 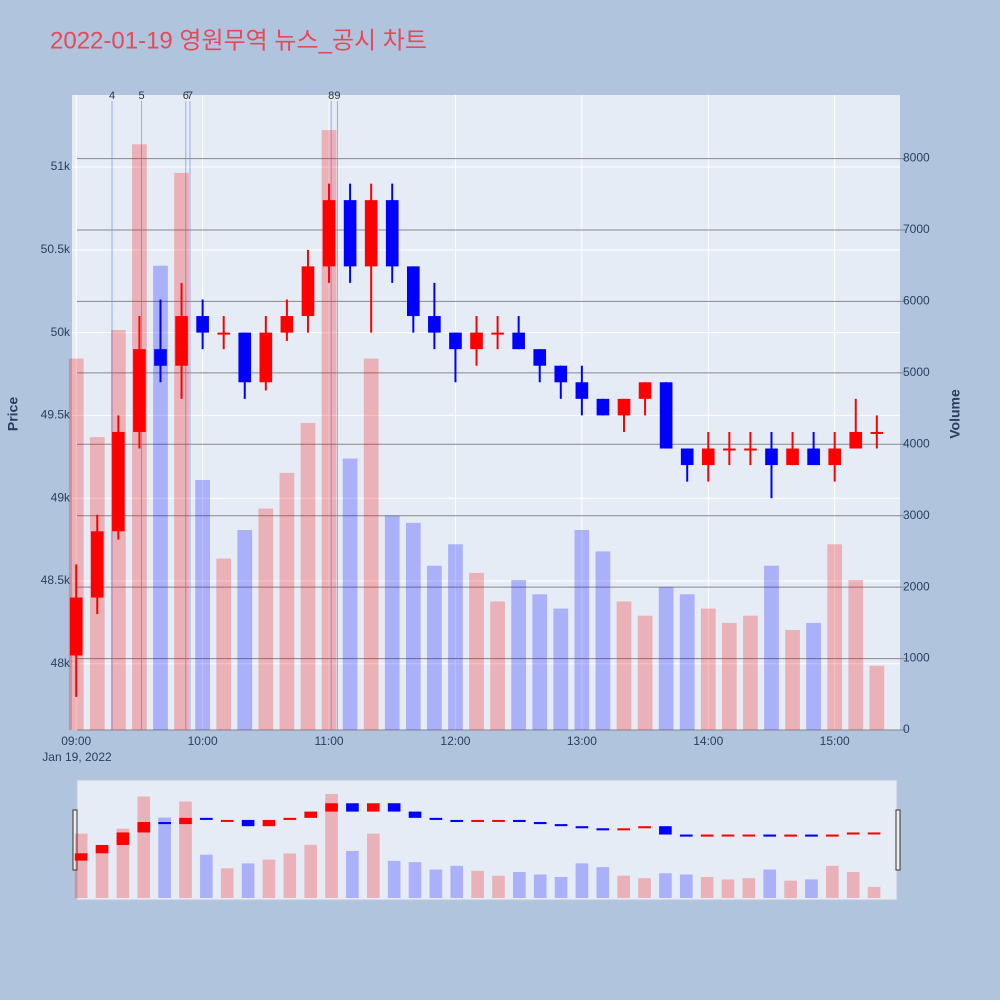 I want to click on y-tick-label: 49k, so click(x=61, y=497).